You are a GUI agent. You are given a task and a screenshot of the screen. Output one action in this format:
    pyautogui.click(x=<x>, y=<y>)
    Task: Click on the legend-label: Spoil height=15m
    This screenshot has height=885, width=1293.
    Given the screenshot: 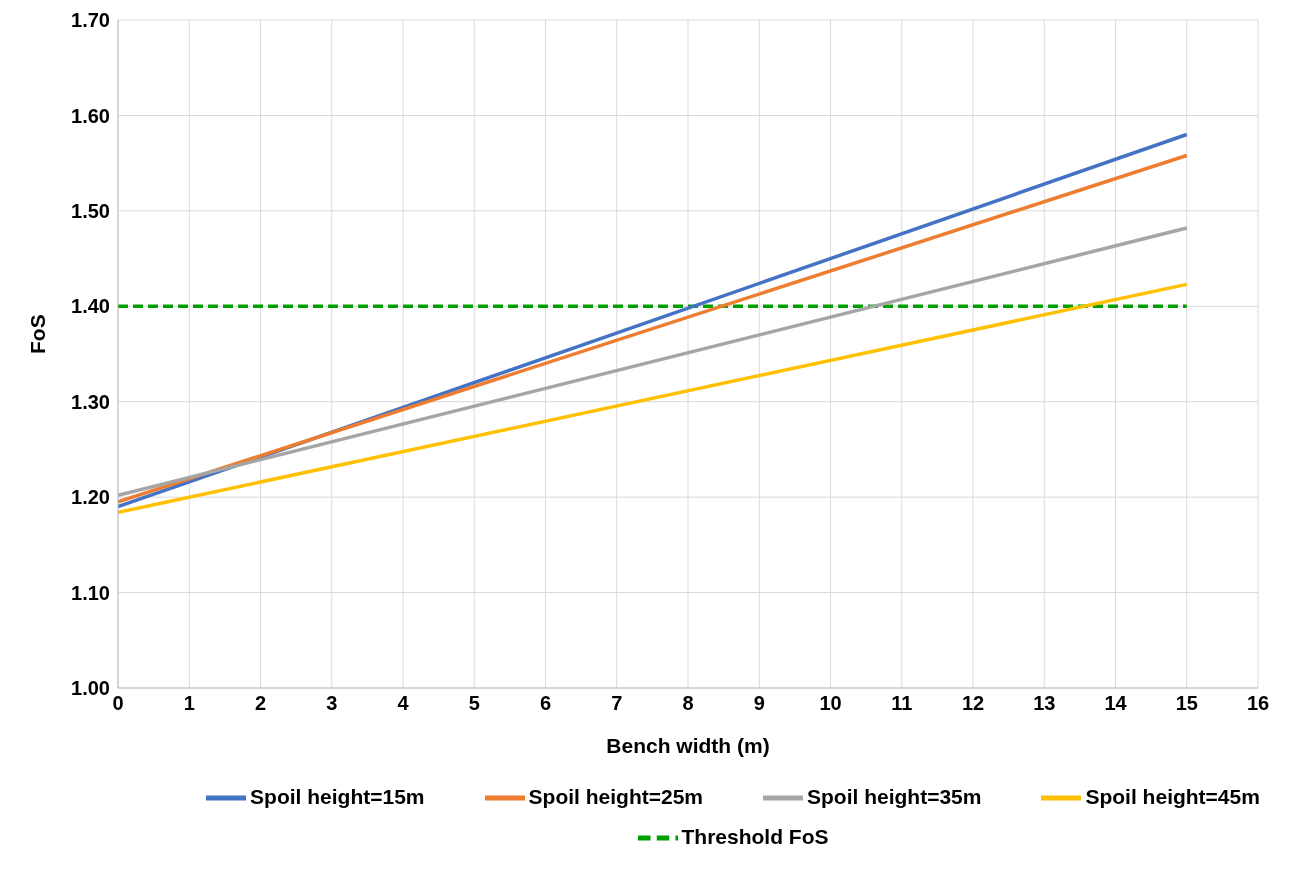 What is the action you would take?
    pyautogui.click(x=337, y=796)
    